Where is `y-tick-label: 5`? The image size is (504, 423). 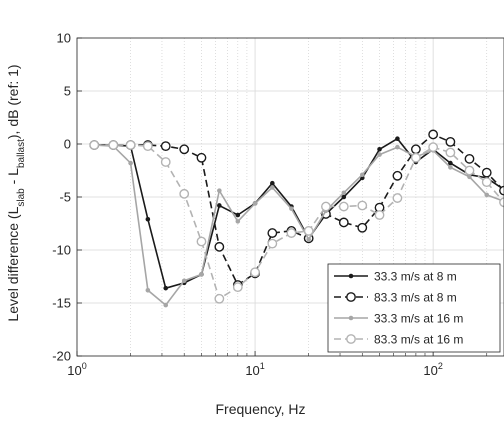
y-tick-label: 5 is located at coordinates (67, 91).